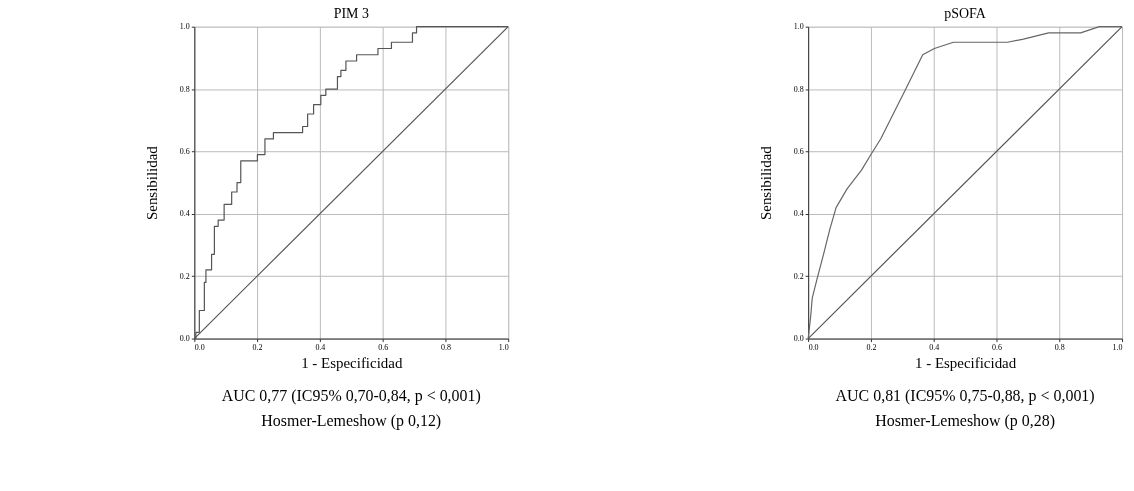 The width and height of the screenshot is (1134, 491). I want to click on text: AUC 0,77 (IC95% 0,70-0,84, p < 0,001), so click(351, 396).